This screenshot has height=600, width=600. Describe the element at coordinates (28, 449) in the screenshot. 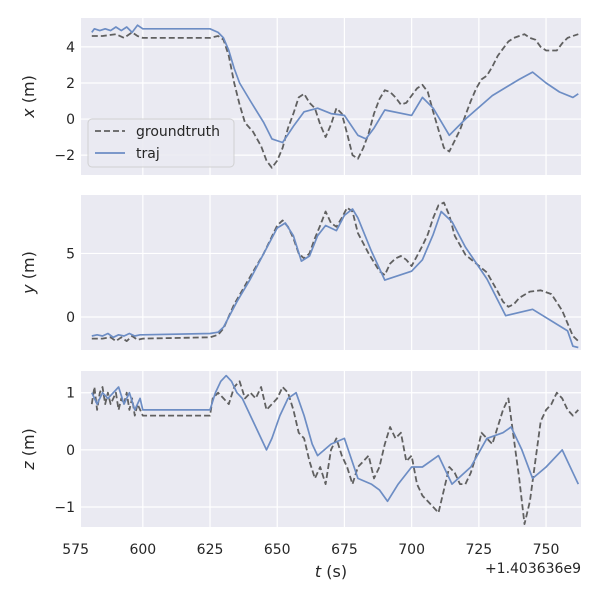

I see `y-axis-label: z (m)` at that location.